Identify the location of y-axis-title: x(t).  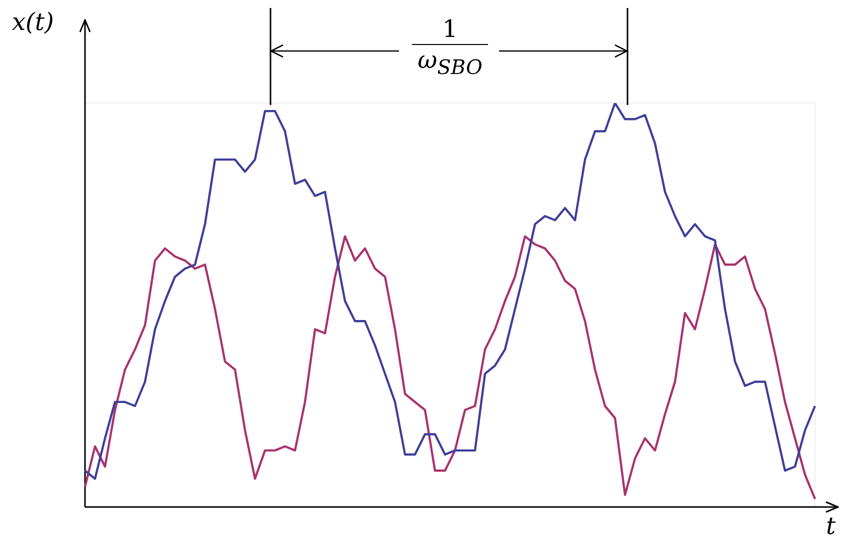
(33, 22).